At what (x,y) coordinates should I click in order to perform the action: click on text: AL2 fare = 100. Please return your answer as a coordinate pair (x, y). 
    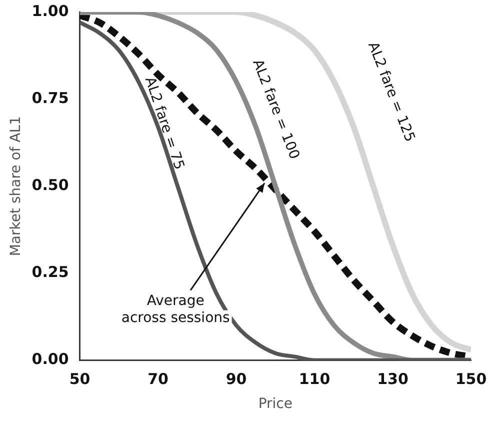
    Looking at the image, I should click on (275, 109).